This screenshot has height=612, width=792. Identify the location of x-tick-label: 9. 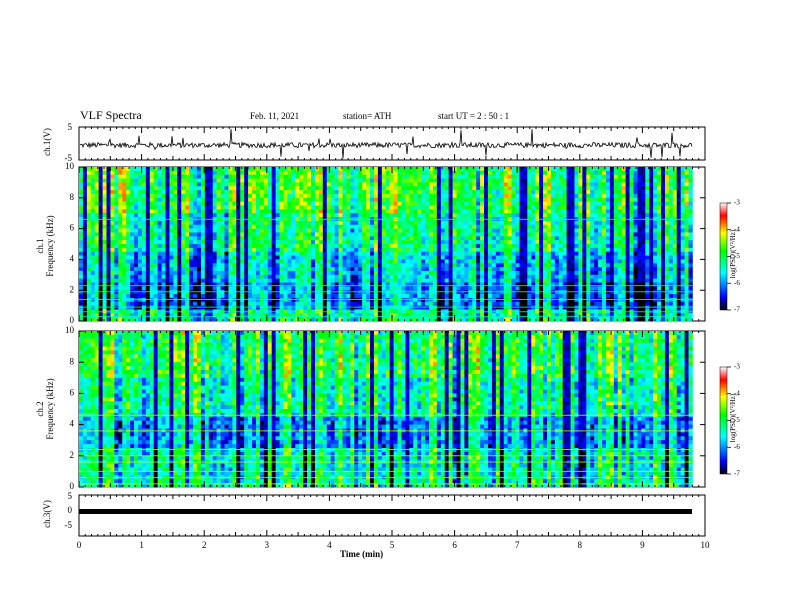
(642, 545).